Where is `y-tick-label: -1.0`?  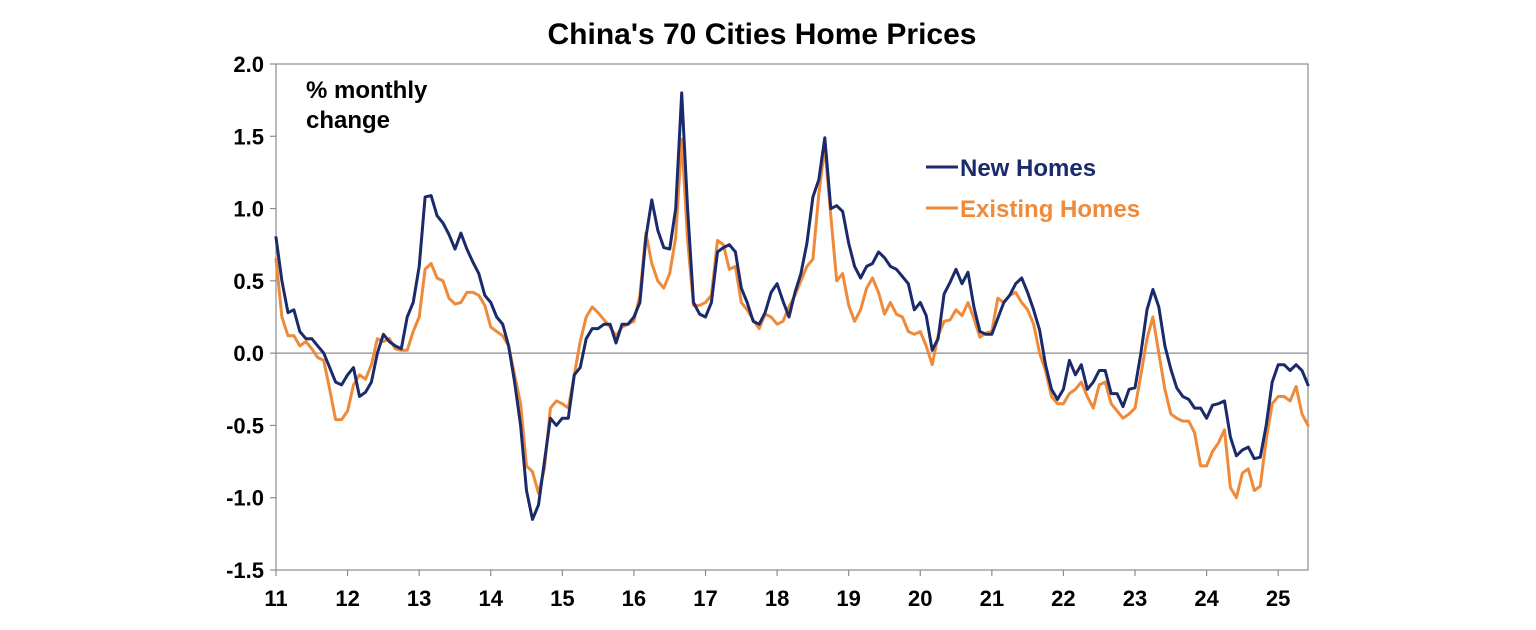 y-tick-label: -1.0 is located at coordinates (245, 498).